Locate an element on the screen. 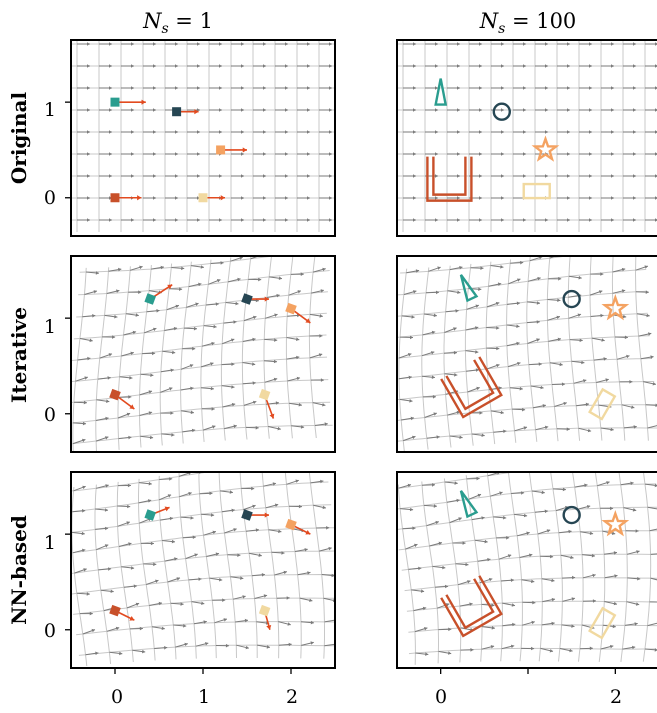  y-tick-label-nn-0: 0 is located at coordinates (50, 631).